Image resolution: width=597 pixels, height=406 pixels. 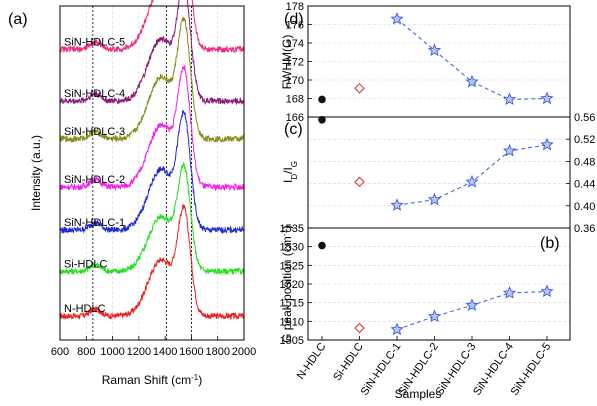 I want to click on raman-x-tick-label: 800, so click(x=86, y=352).